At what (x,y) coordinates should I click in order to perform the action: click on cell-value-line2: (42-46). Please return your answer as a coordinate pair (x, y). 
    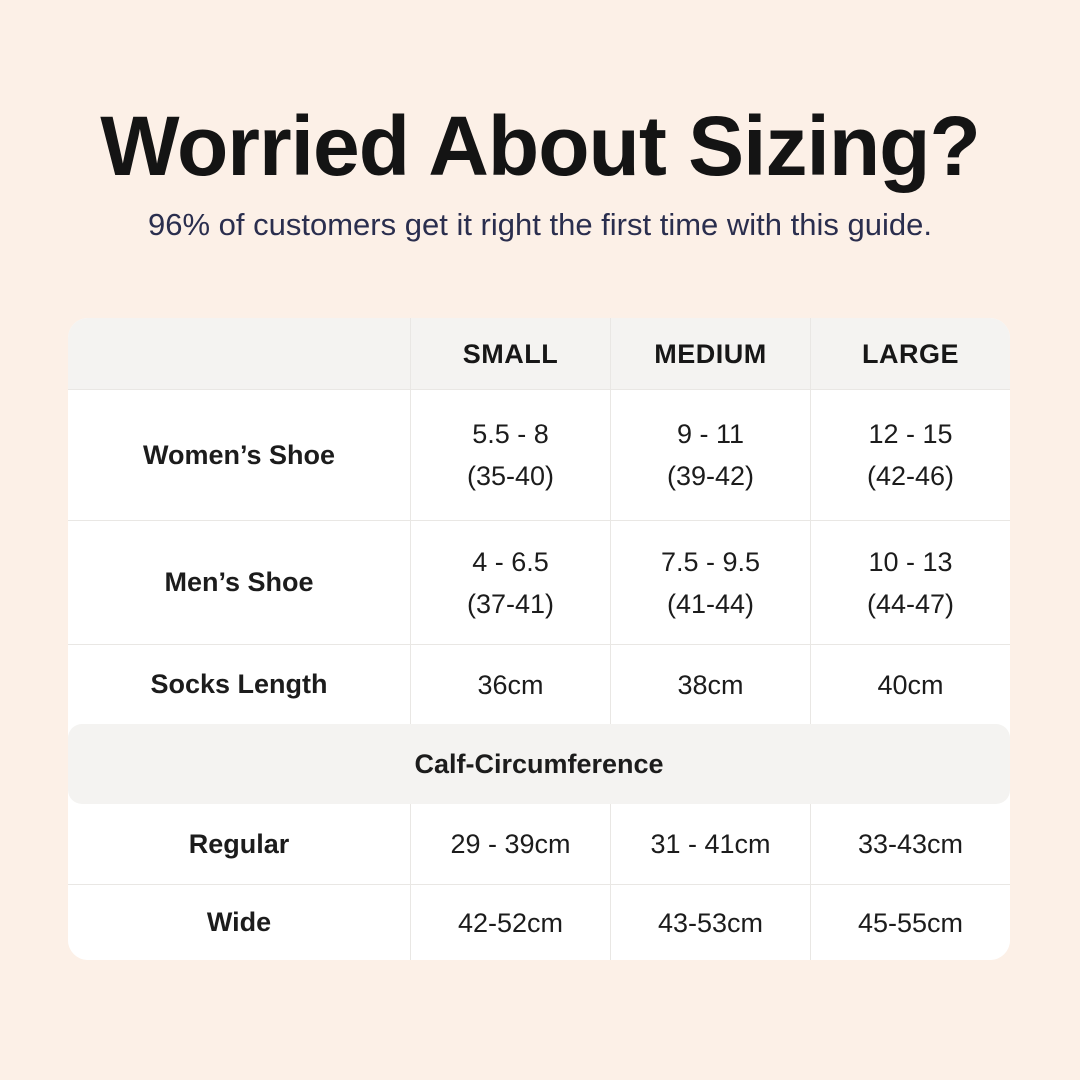
    Looking at the image, I should click on (910, 476).